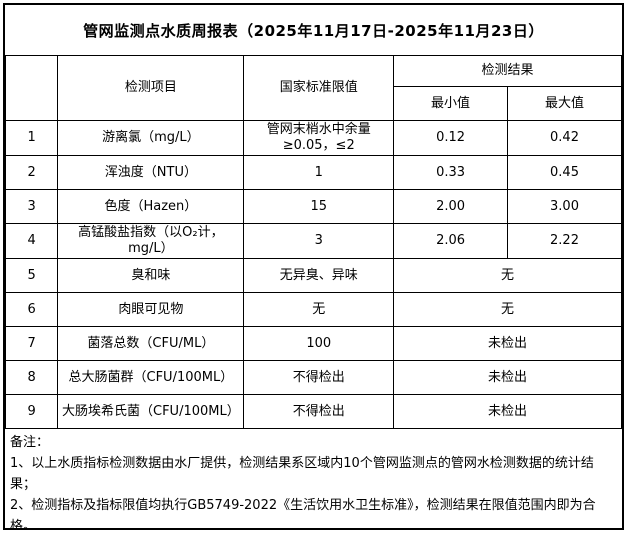 Image resolution: width=627 pixels, height=533 pixels. I want to click on row-index: 5, so click(32, 275).